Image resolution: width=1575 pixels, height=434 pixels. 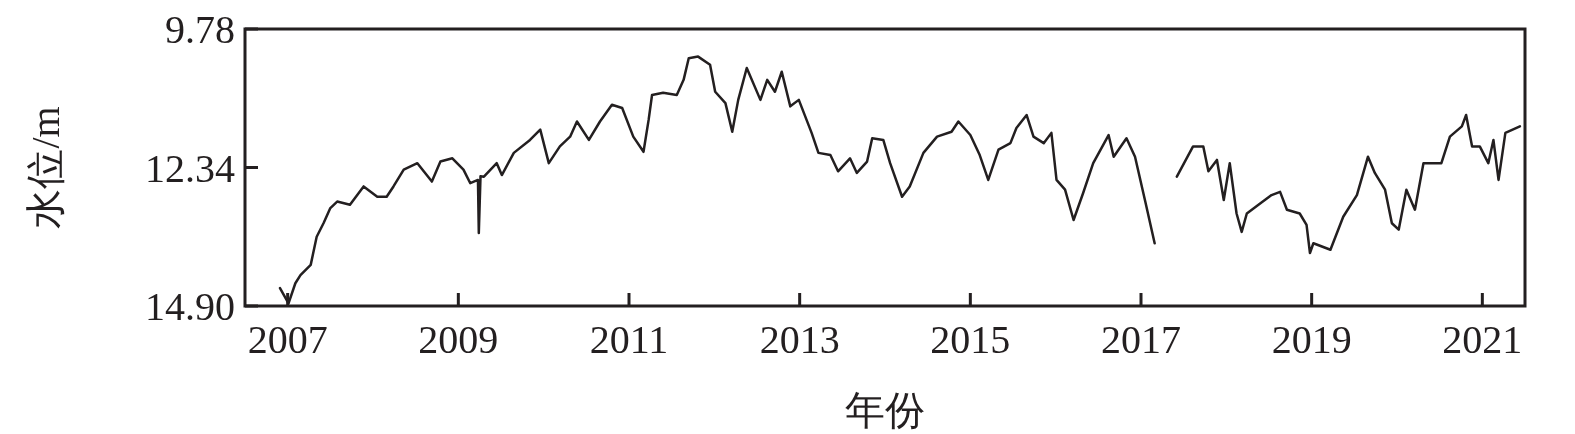 What do you see at coordinates (190, 168) in the screenshot?
I see `y-tick-label: 12.34` at bounding box center [190, 168].